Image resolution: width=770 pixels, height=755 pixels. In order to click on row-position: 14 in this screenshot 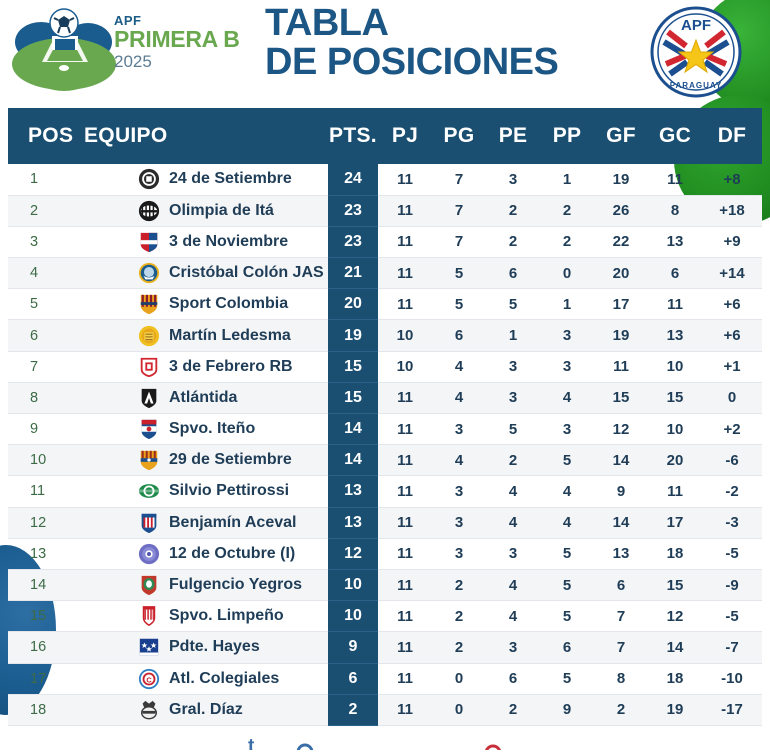, I will do `click(39, 585)`.